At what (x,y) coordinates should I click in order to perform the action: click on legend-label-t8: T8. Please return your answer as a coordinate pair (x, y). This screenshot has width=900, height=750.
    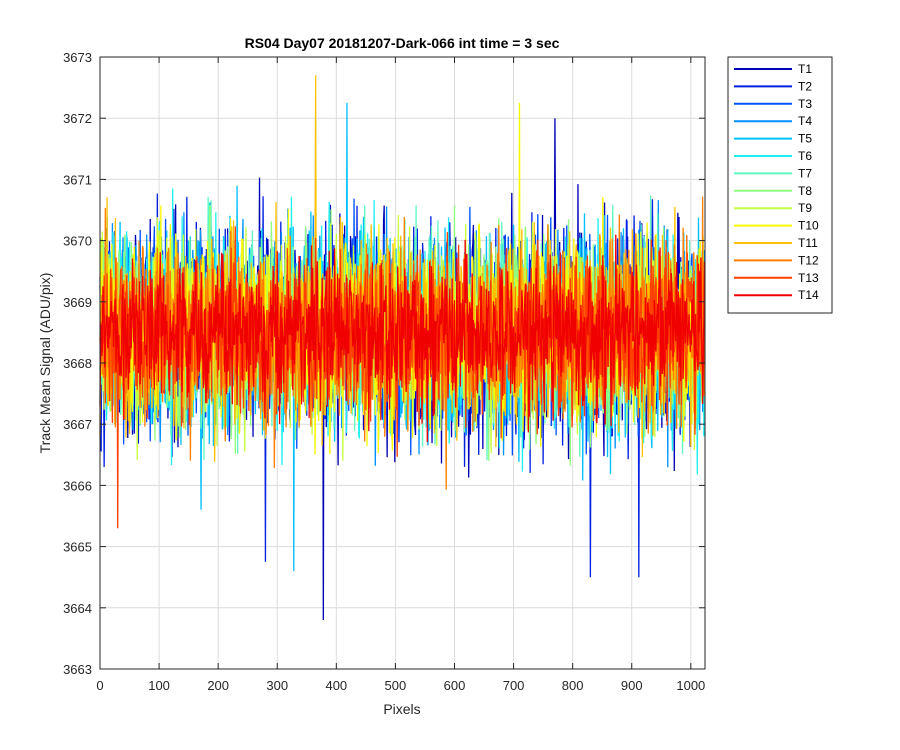
    Looking at the image, I should click on (805, 191).